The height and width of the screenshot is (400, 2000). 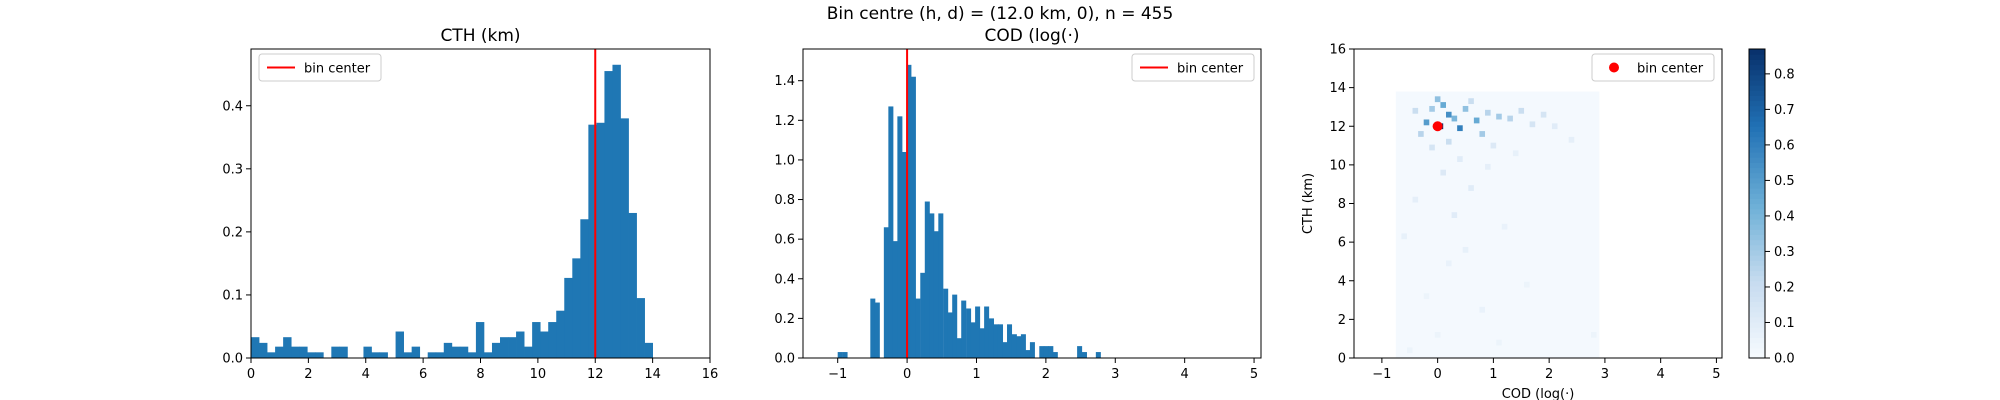 I want to click on colorbar-tick-label: 0.8, so click(x=1784, y=74).